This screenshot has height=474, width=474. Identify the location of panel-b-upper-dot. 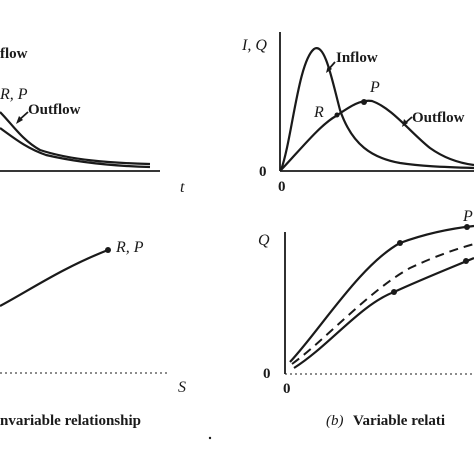
(400, 243).